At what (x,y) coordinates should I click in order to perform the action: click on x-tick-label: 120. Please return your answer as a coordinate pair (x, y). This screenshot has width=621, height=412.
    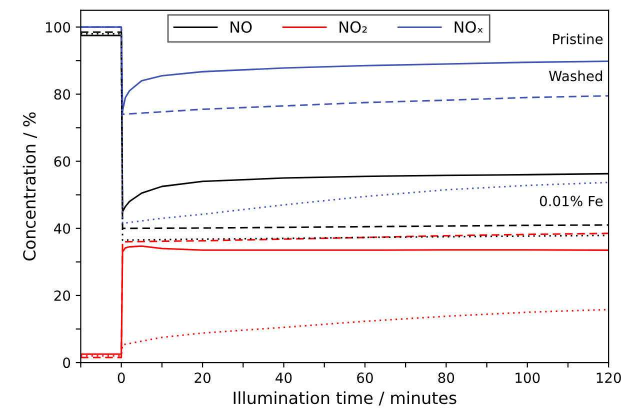
    Looking at the image, I should click on (608, 378).